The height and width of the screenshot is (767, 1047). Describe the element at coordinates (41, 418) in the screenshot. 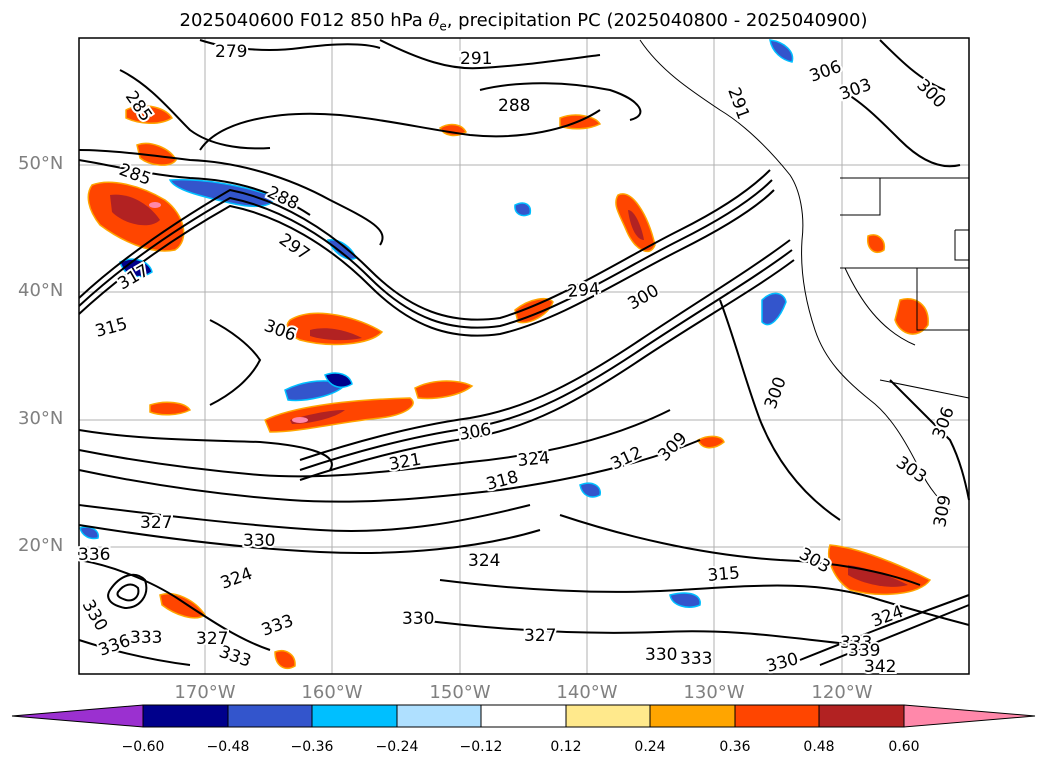

I see `lat-label-30n: 30°N` at that location.